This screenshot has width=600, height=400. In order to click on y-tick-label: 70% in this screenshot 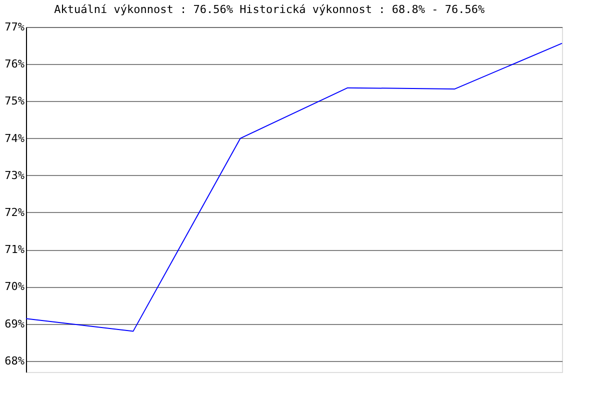, I will do `click(14, 287)`.